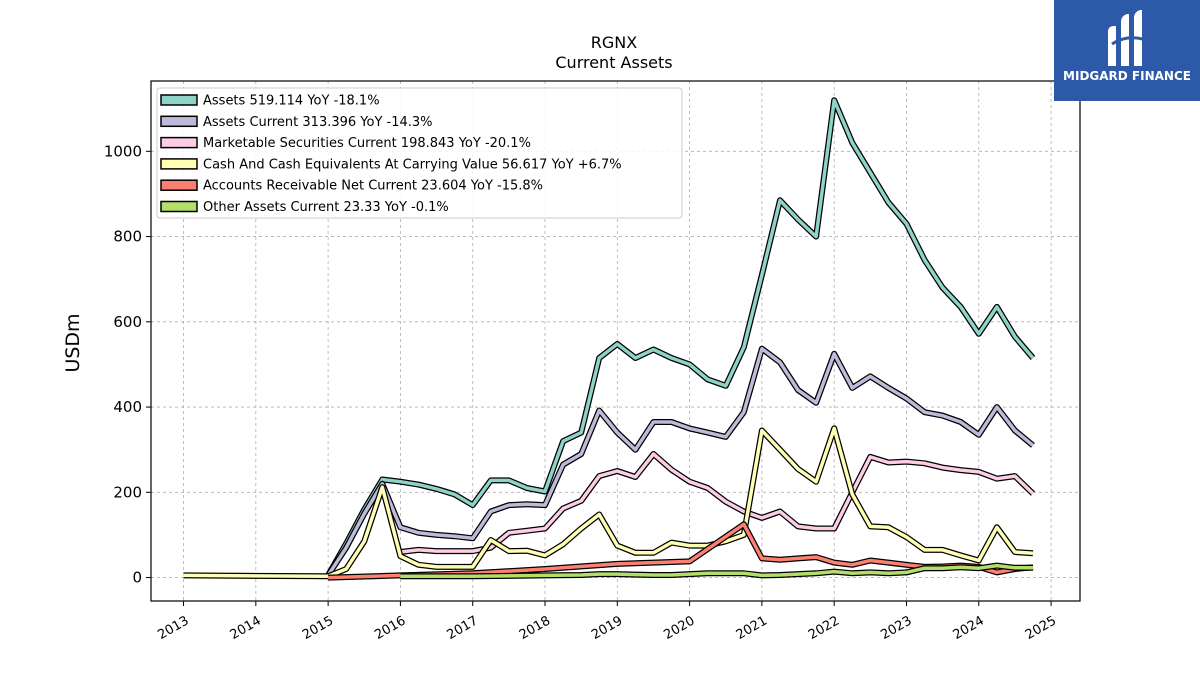  Describe the element at coordinates (291, 101) in the screenshot. I see `legend-entry: Assets 519.114 YoY -18.1%` at that location.